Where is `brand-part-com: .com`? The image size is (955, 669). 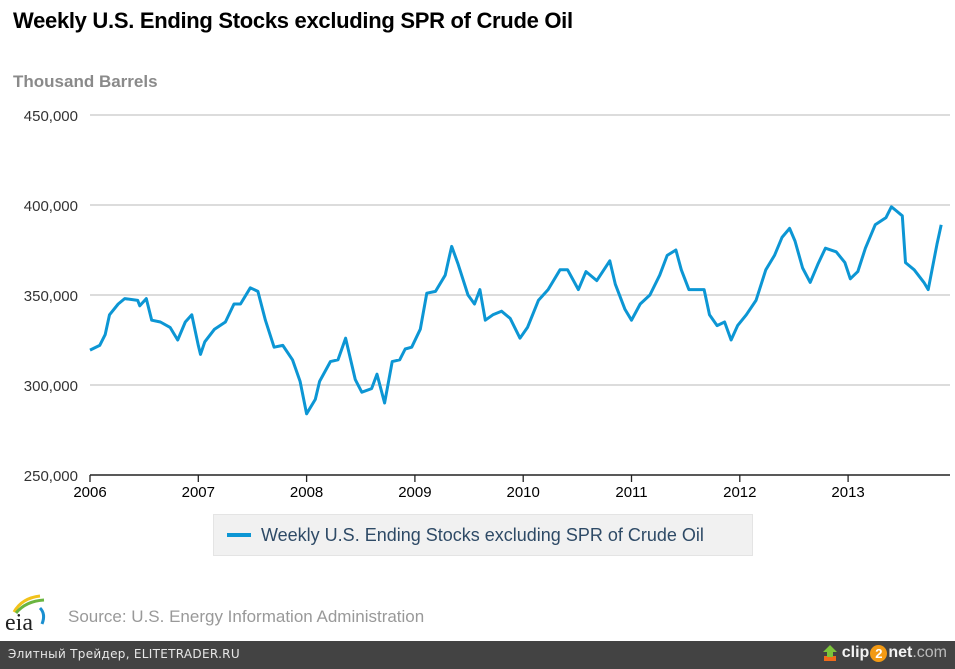 brand-part-com: .com is located at coordinates (929, 652).